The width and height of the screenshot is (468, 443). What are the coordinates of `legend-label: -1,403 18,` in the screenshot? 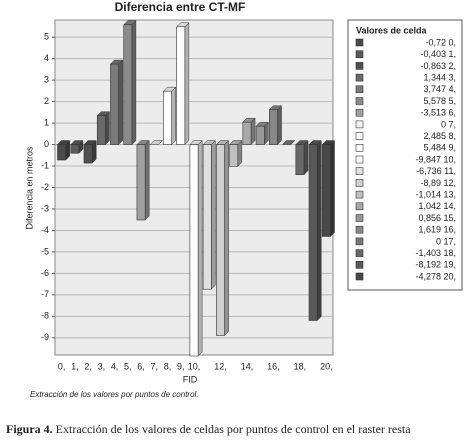 It's located at (435, 253).